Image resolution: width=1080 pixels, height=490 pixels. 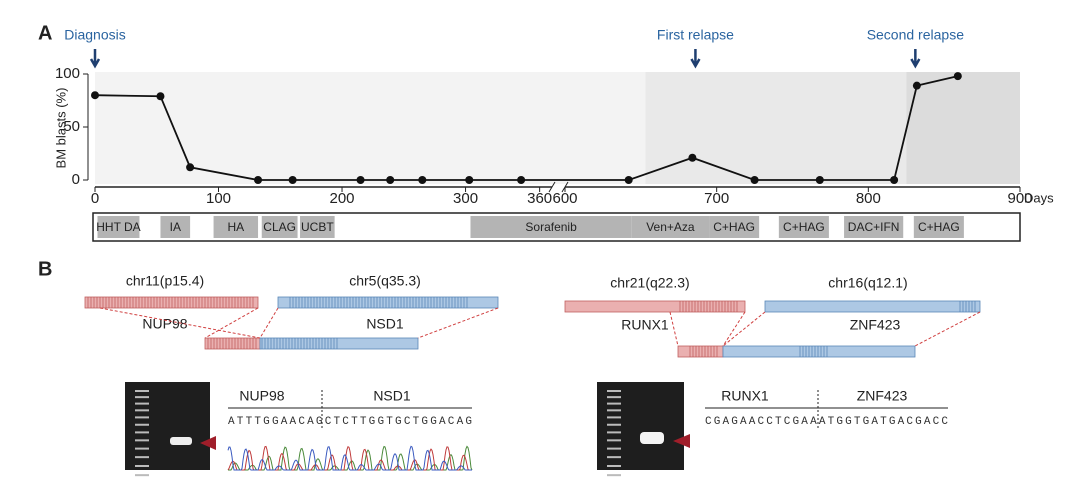 What do you see at coordinates (826, 422) in the screenshot?
I see `sequence: CGAGAACCTCGAAATGGTGATGACGACC` at bounding box center [826, 422].